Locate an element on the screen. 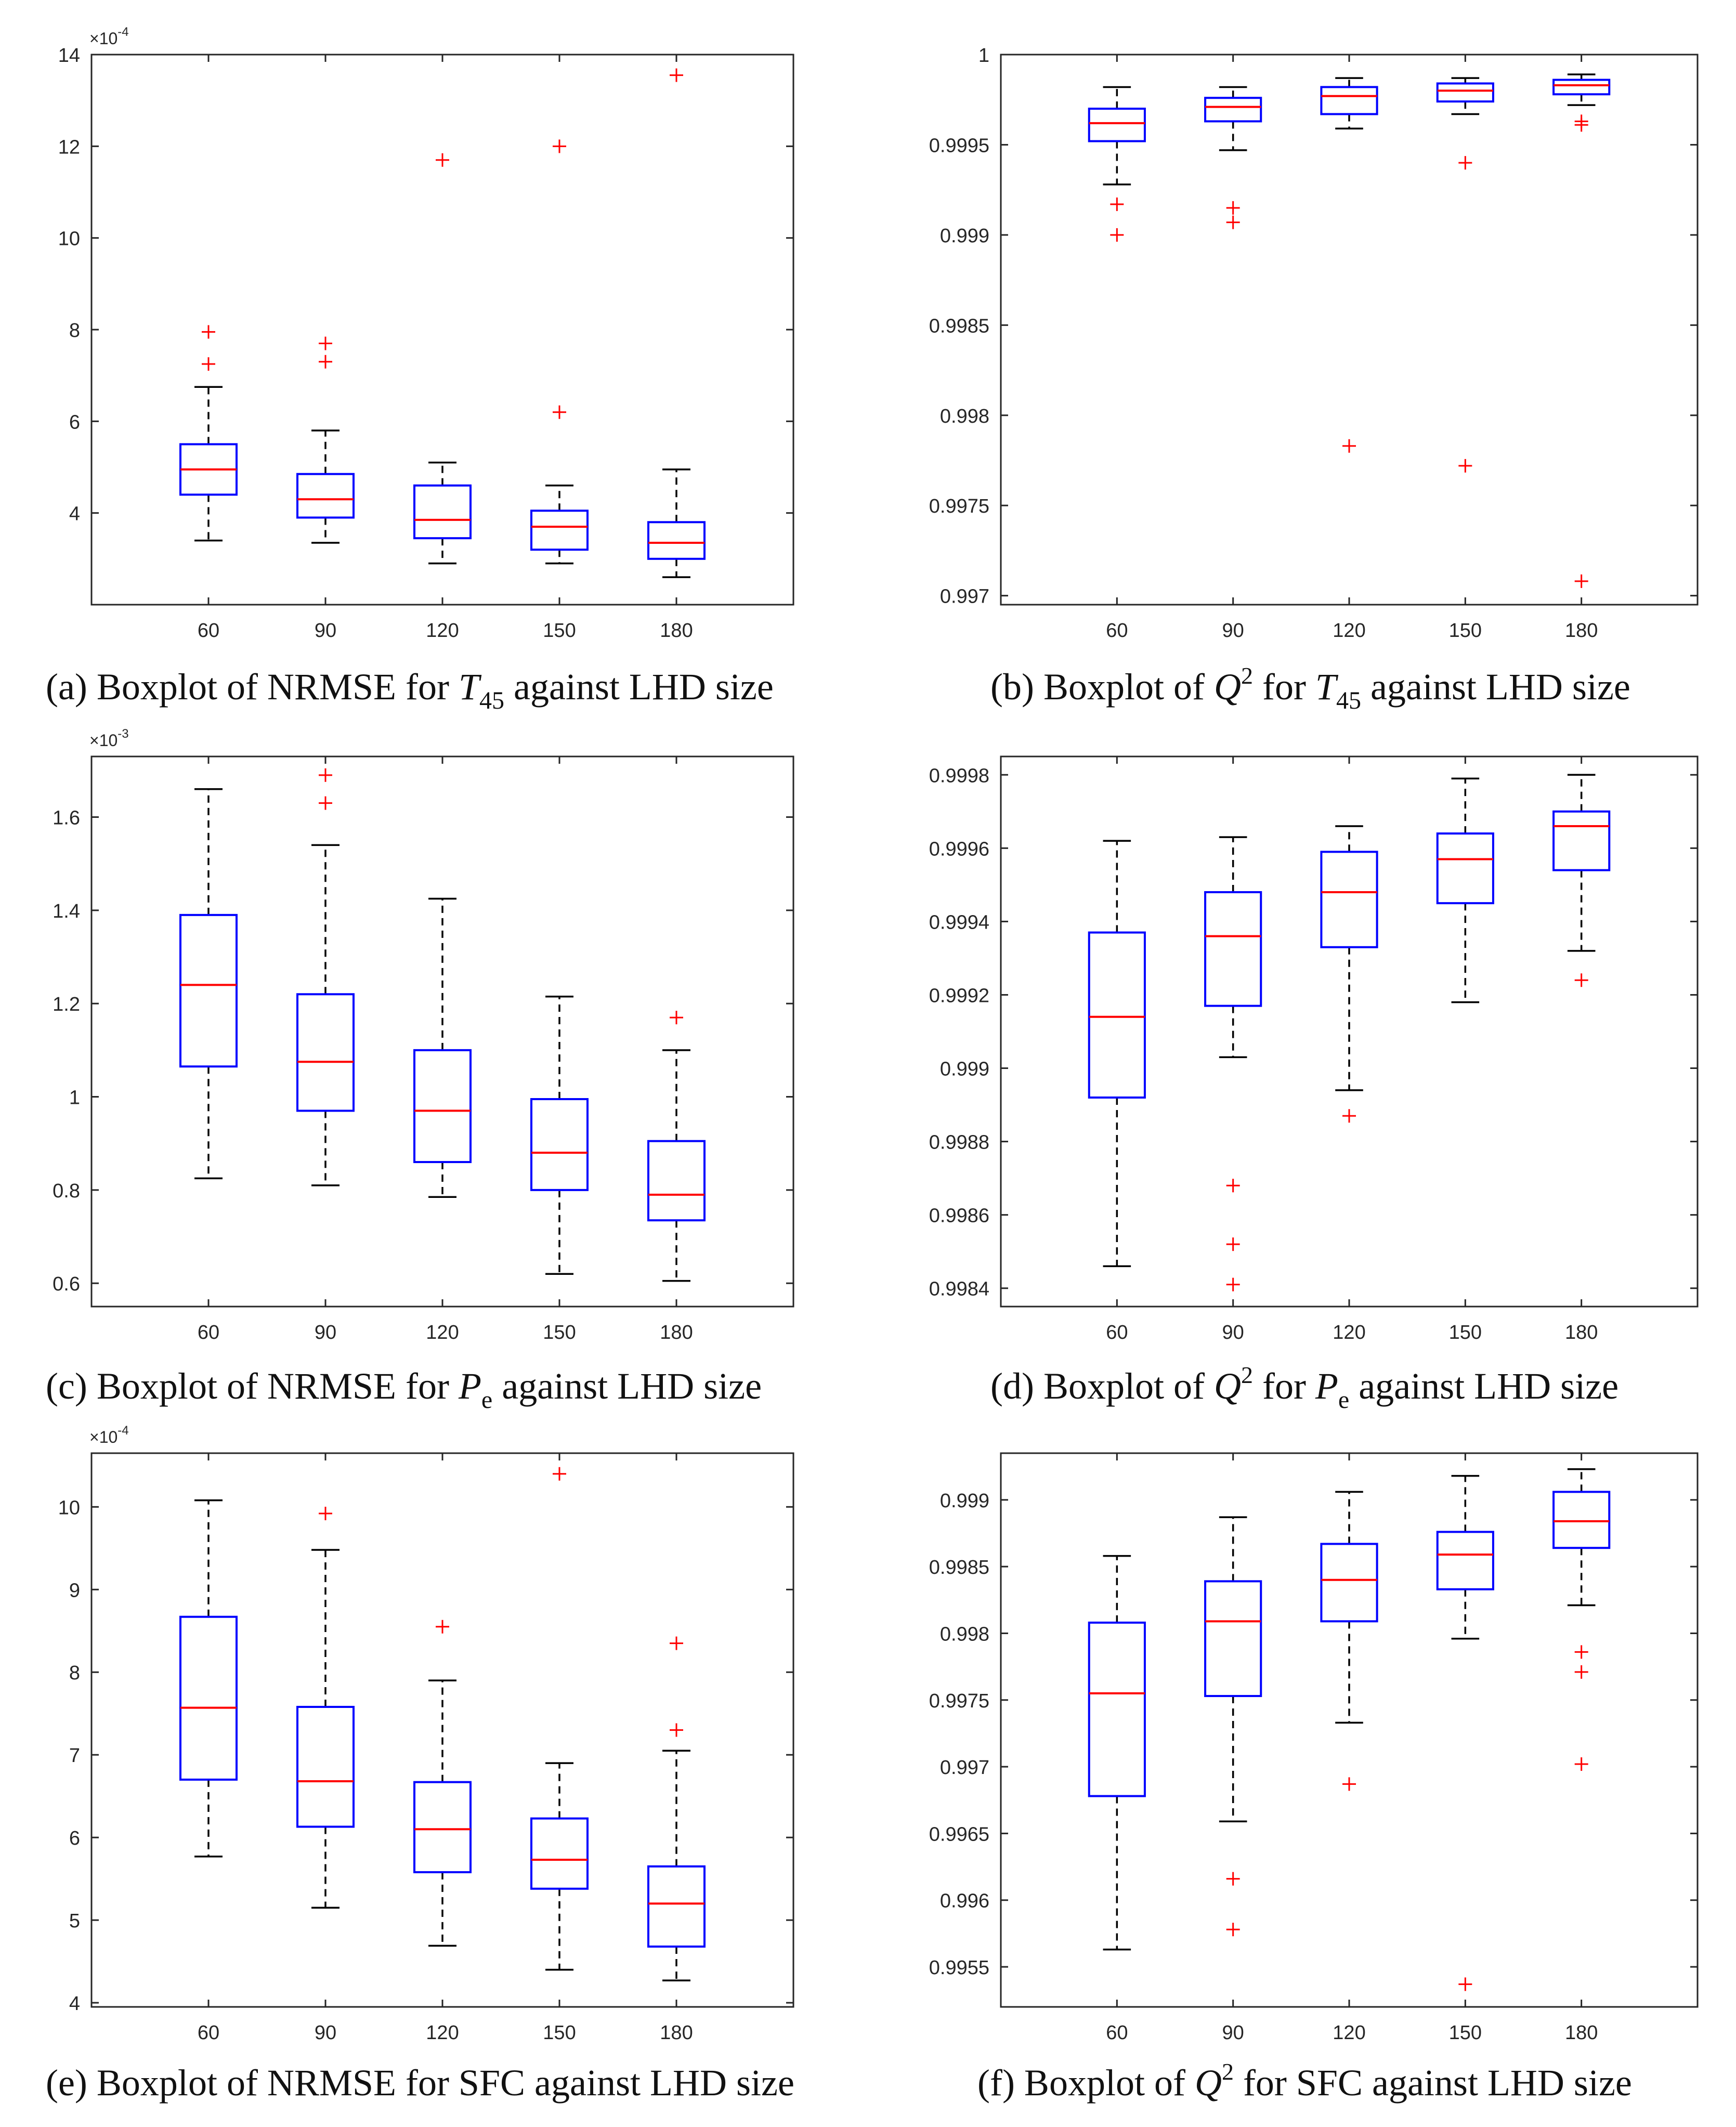  y-tick-label: 10 is located at coordinates (69, 239).